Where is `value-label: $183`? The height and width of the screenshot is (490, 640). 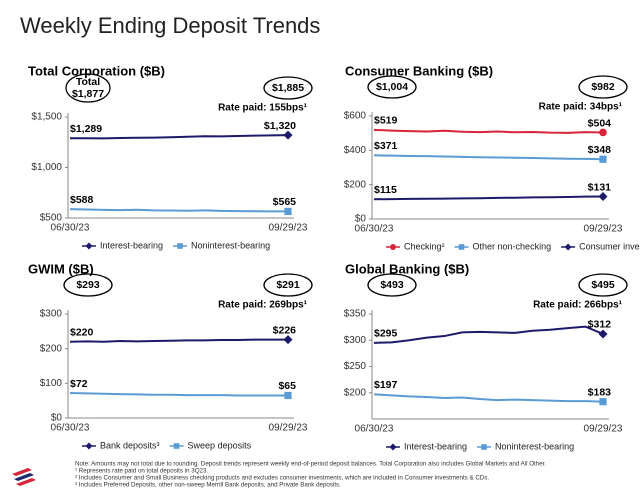 value-label: $183 is located at coordinates (600, 392).